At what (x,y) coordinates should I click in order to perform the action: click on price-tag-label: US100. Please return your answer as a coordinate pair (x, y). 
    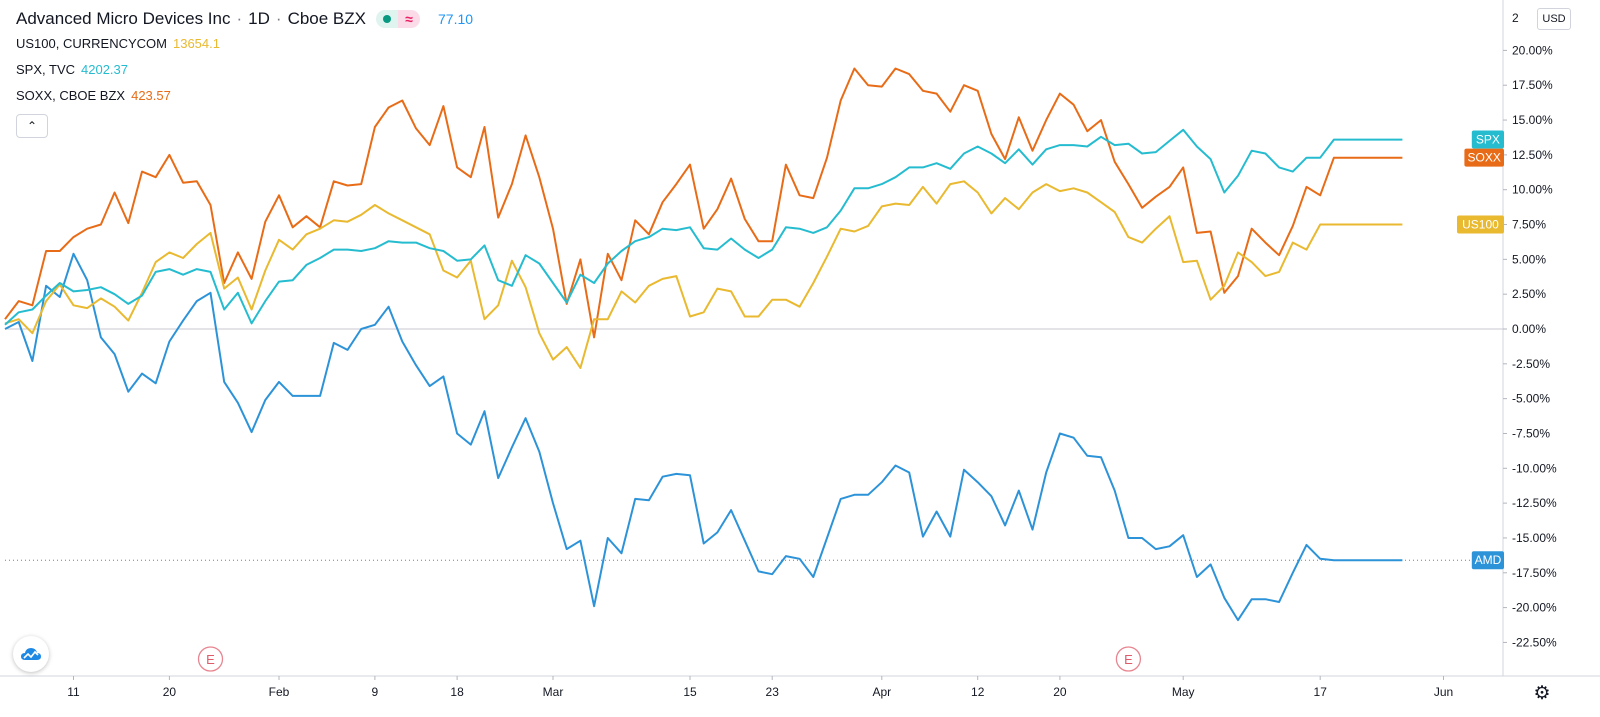
    Looking at the image, I should click on (1480, 225).